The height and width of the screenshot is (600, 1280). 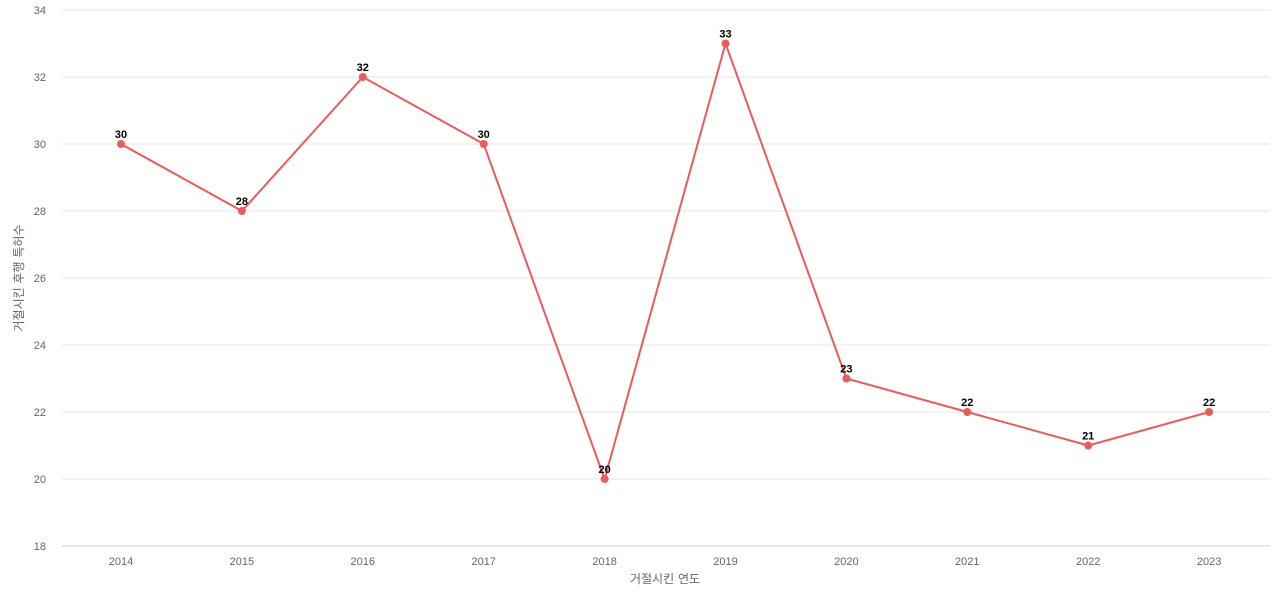 What do you see at coordinates (604, 470) in the screenshot?
I see `data-label: 20` at bounding box center [604, 470].